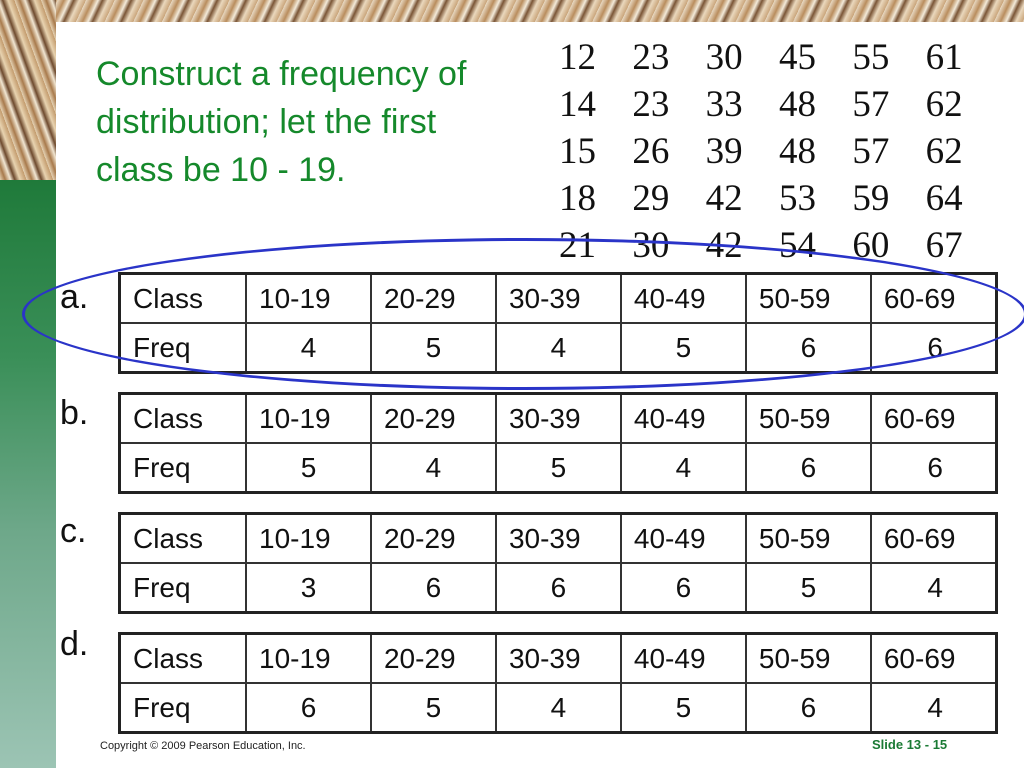 The image size is (1024, 768). Describe the element at coordinates (775, 245) in the screenshot. I see `data-row: 21 30 42 54 60 67` at that location.